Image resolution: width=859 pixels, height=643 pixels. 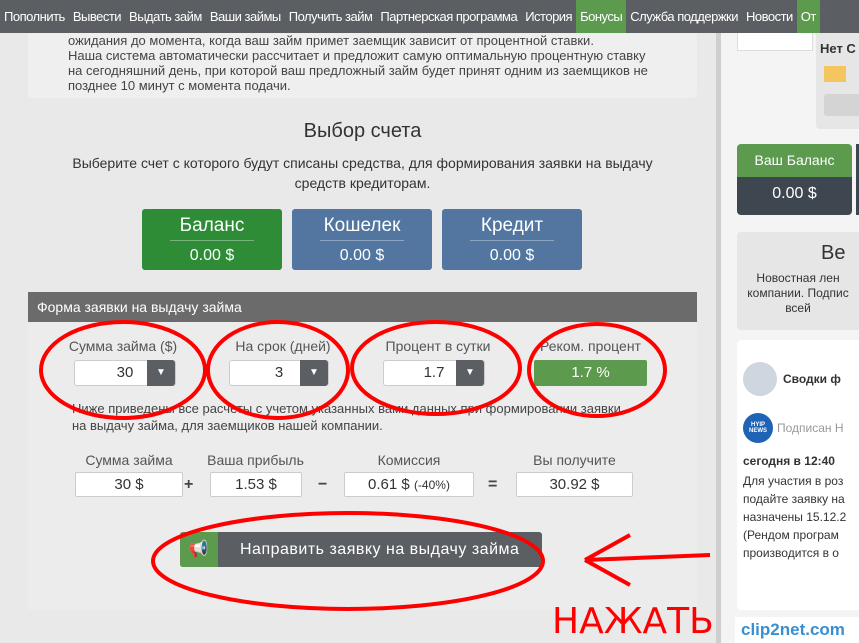 What do you see at coordinates (97, 16) in the screenshot?
I see `nav-withdraw: Вывести` at bounding box center [97, 16].